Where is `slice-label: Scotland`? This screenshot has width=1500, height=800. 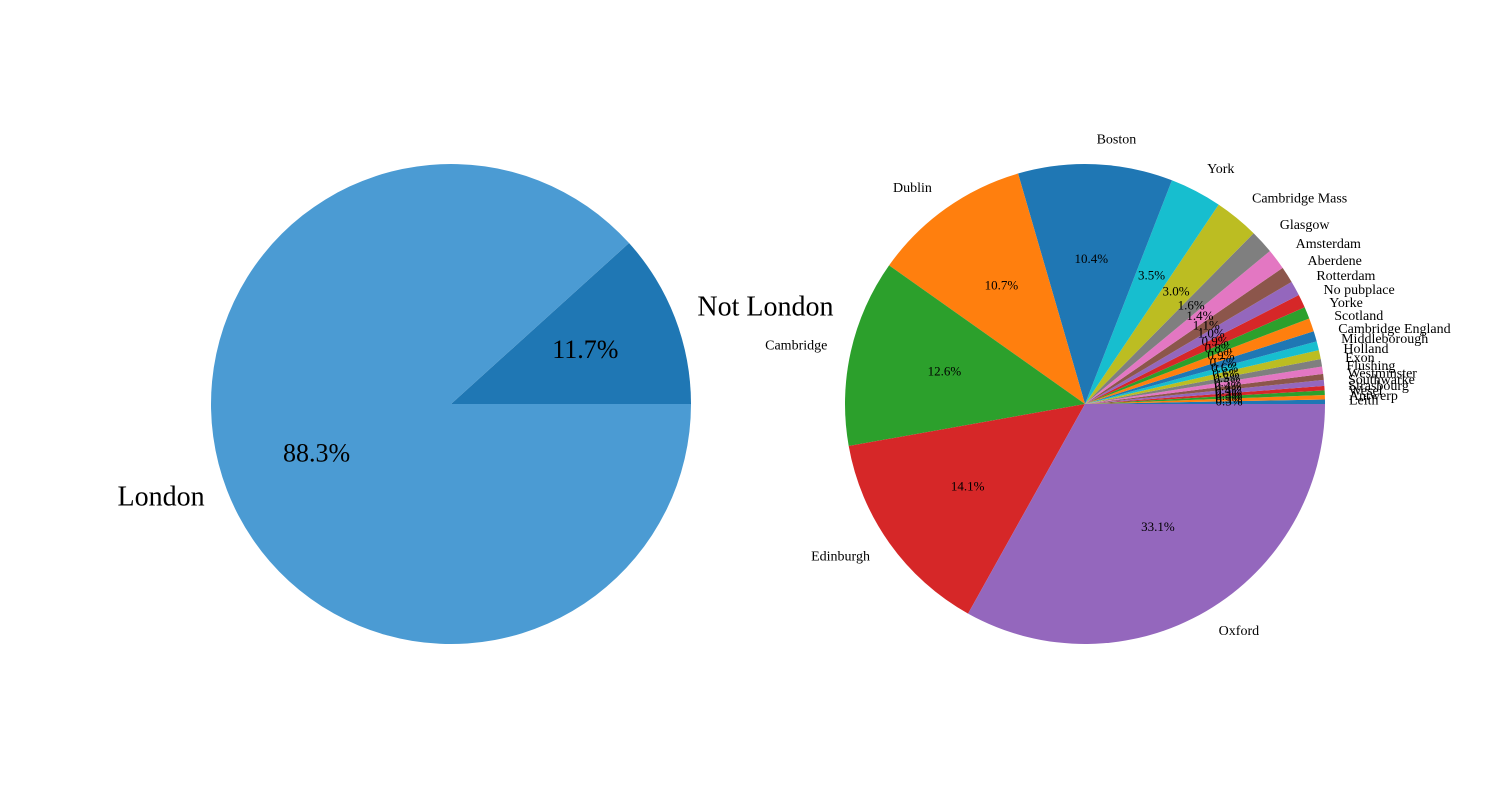 slice-label: Scotland is located at coordinates (1358, 316).